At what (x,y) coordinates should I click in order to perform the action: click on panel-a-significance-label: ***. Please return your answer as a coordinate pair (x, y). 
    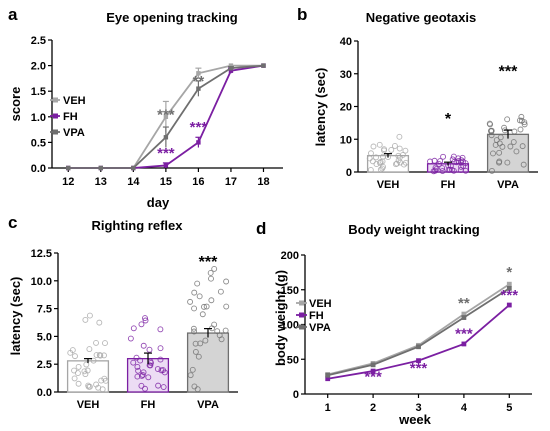
    Looking at the image, I should click on (166, 153).